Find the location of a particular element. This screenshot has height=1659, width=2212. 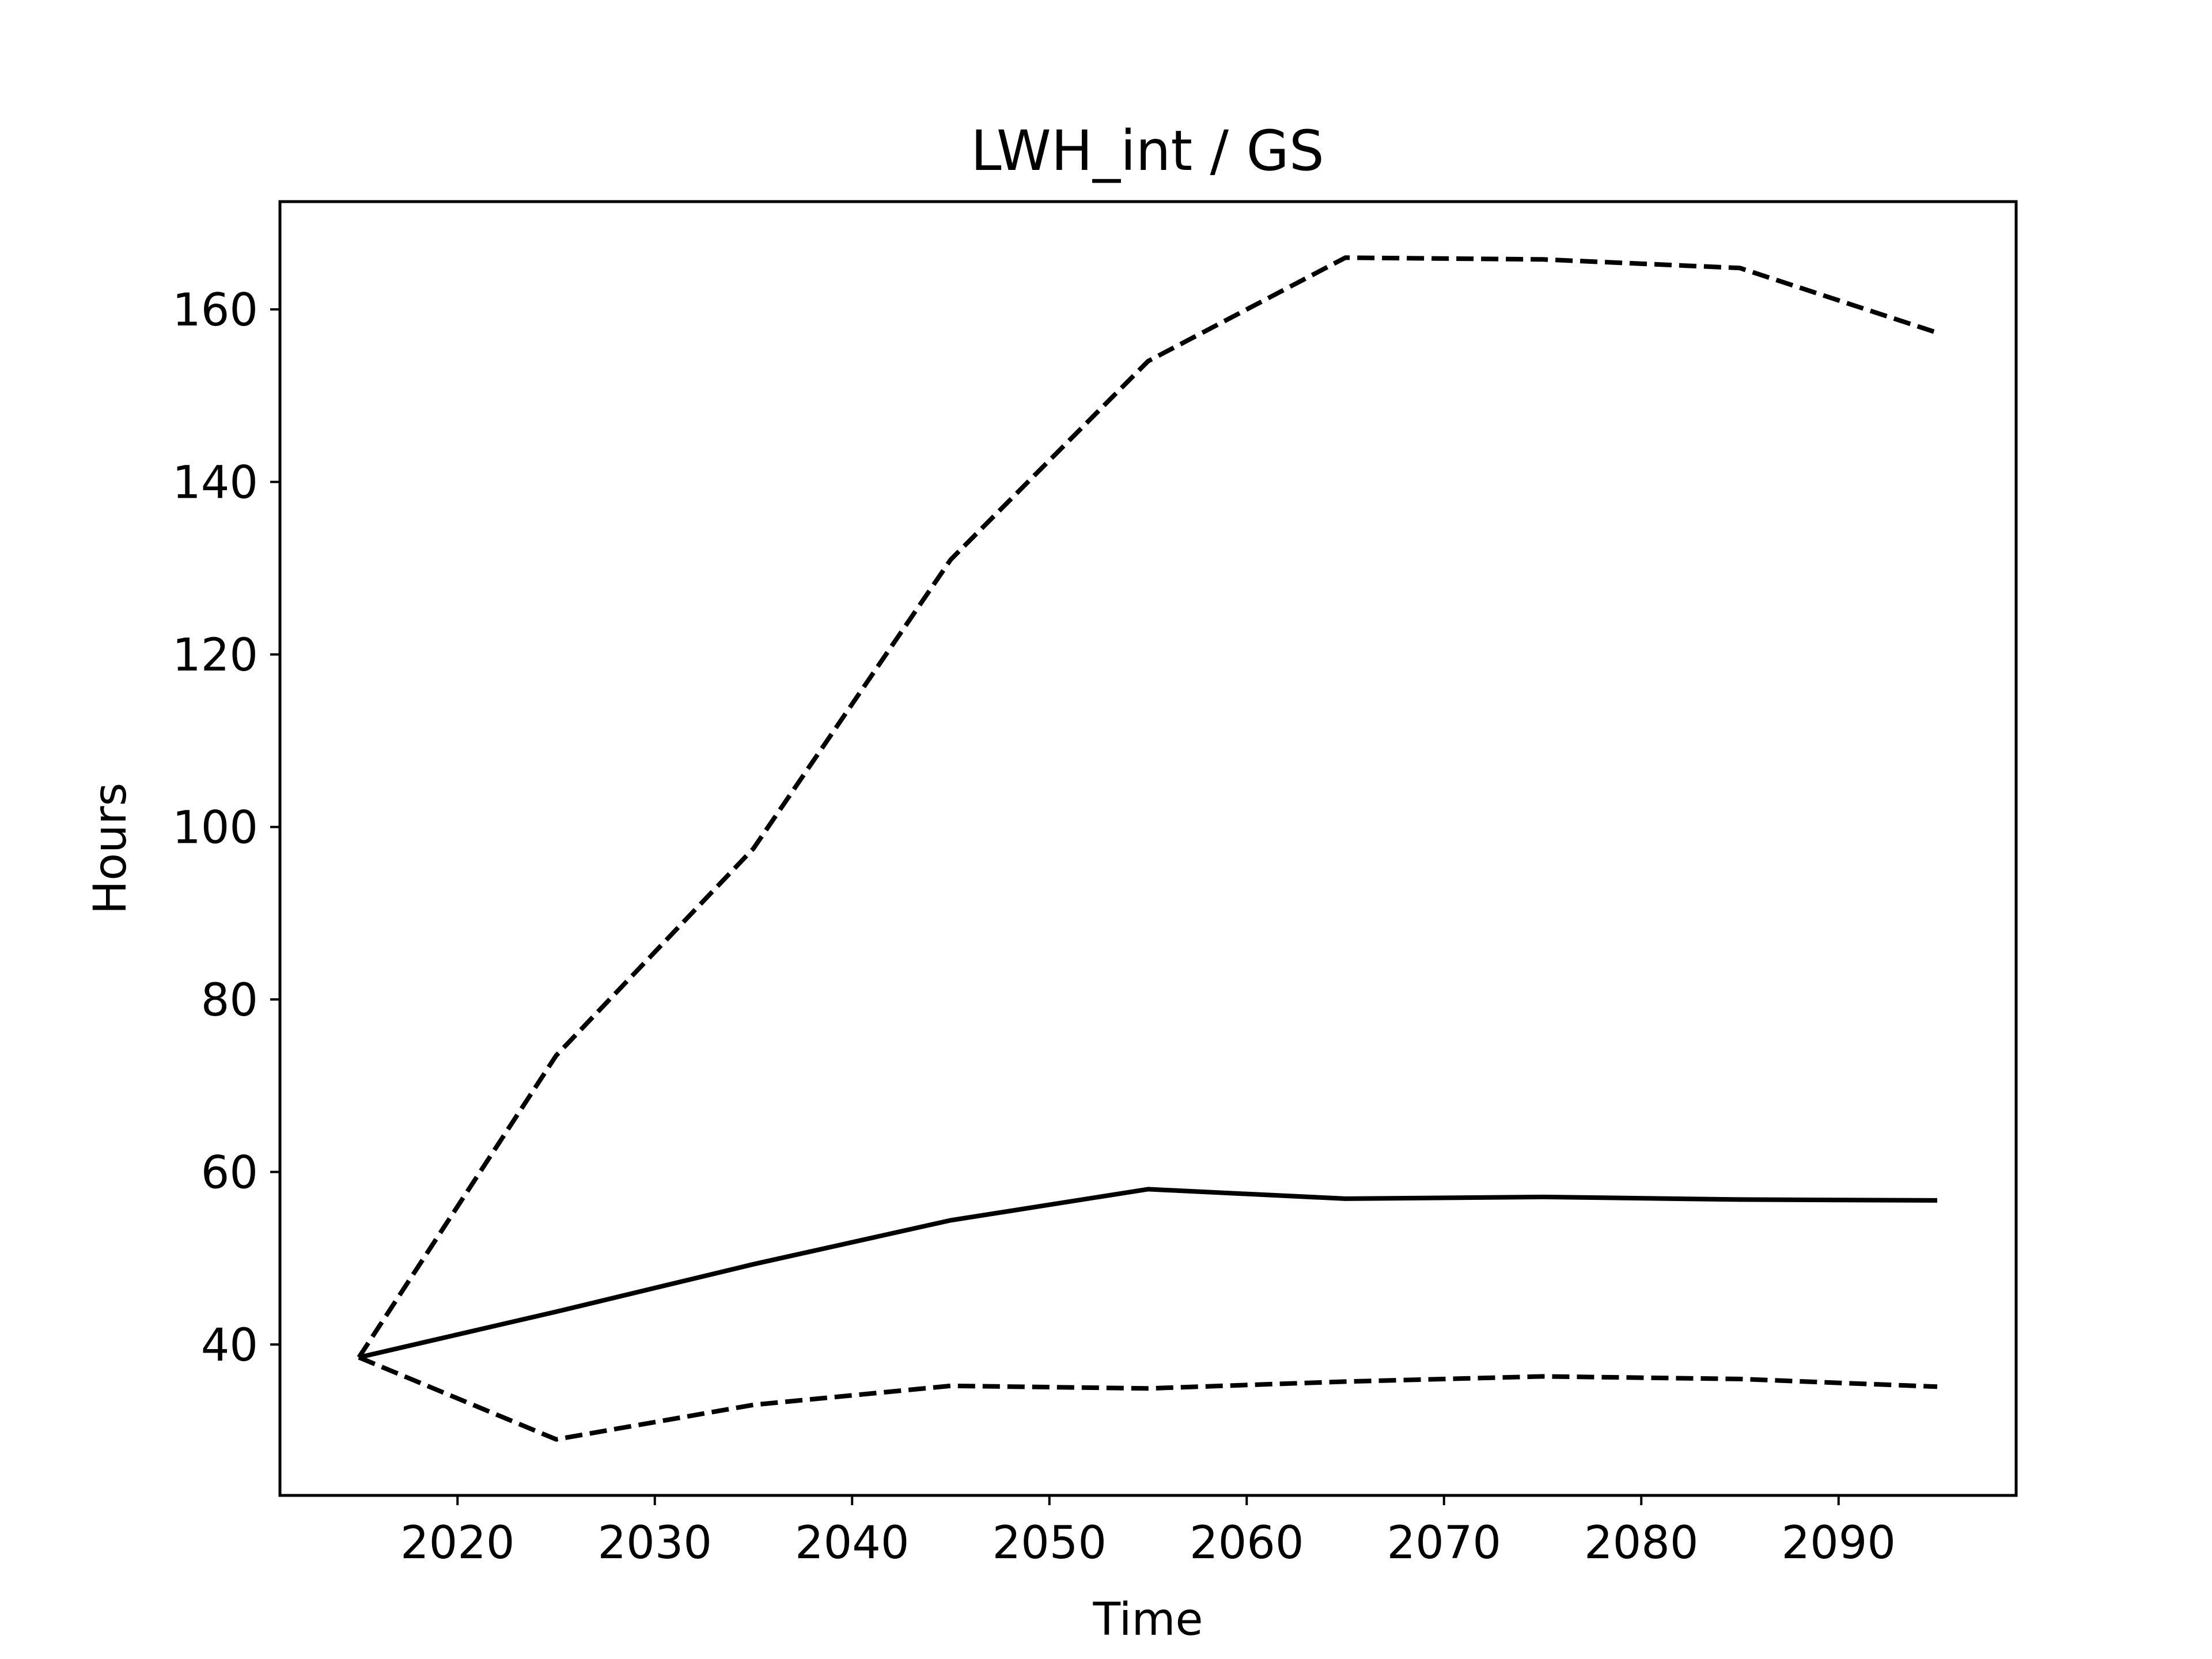

y-tick-label: 140 is located at coordinates (215, 483).